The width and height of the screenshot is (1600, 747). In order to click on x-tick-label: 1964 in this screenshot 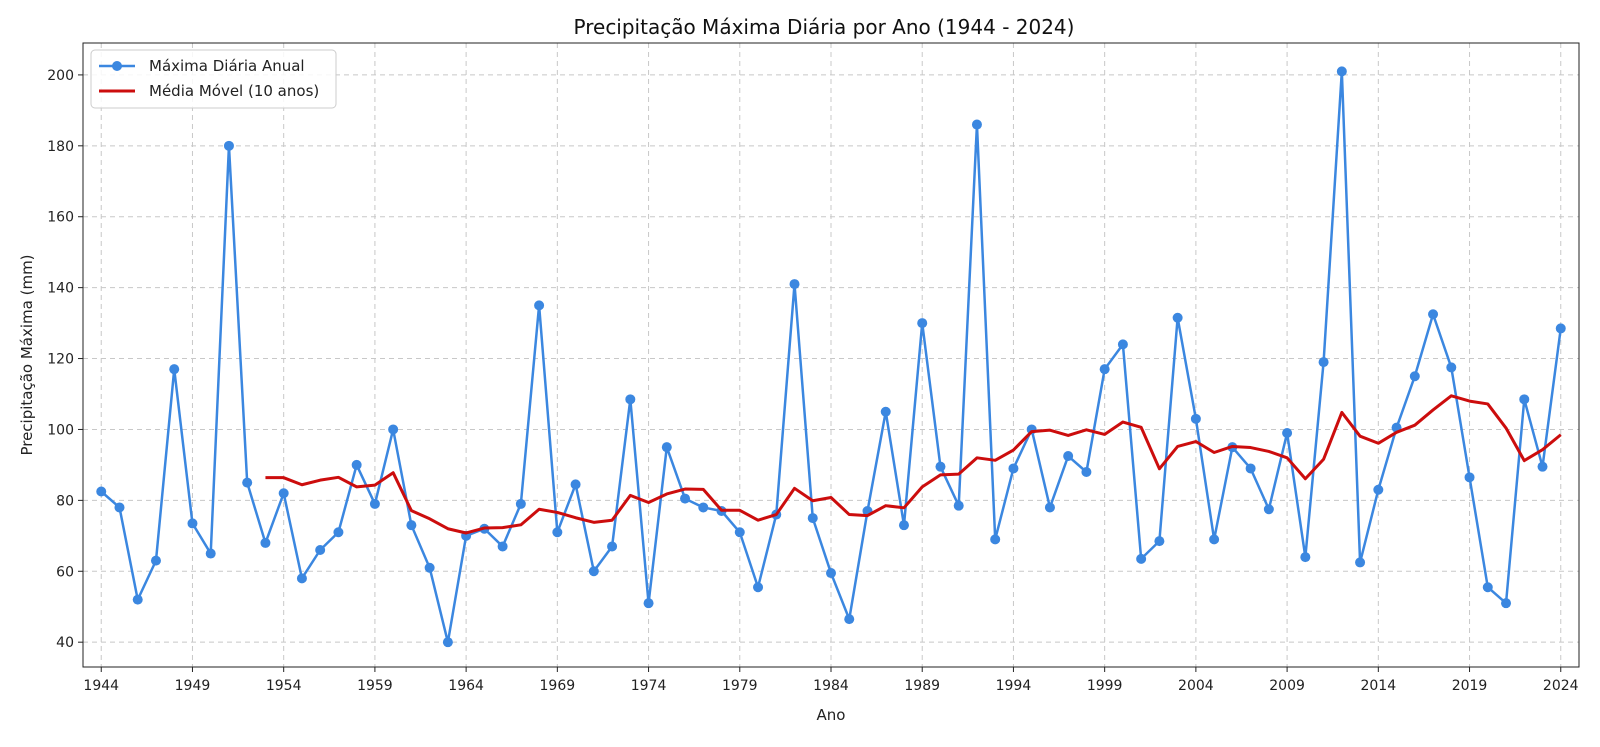, I will do `click(466, 686)`.